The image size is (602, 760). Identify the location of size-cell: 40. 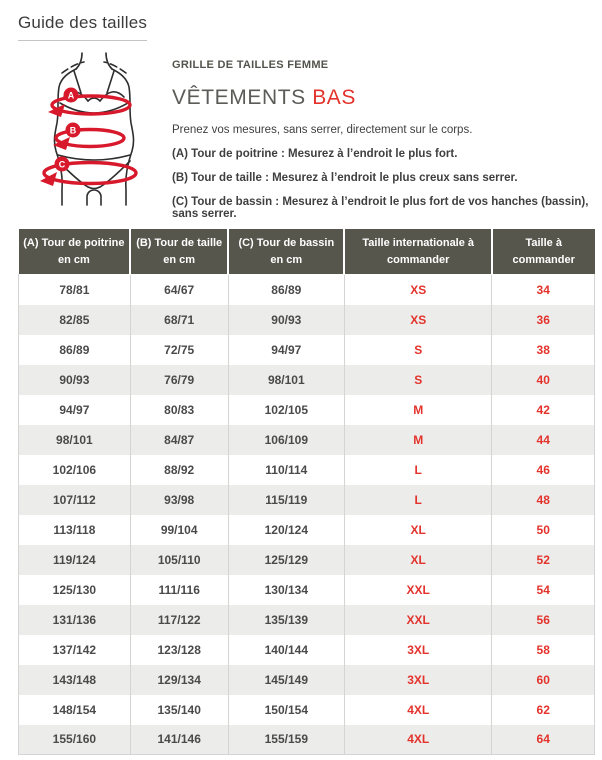
(543, 379).